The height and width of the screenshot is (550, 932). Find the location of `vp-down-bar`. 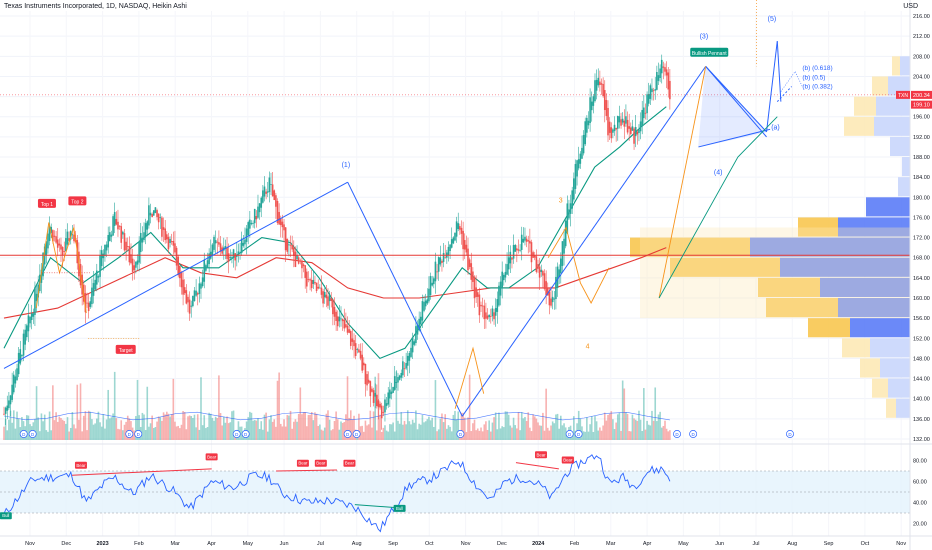

vp-down-bar is located at coordinates (888, 207).